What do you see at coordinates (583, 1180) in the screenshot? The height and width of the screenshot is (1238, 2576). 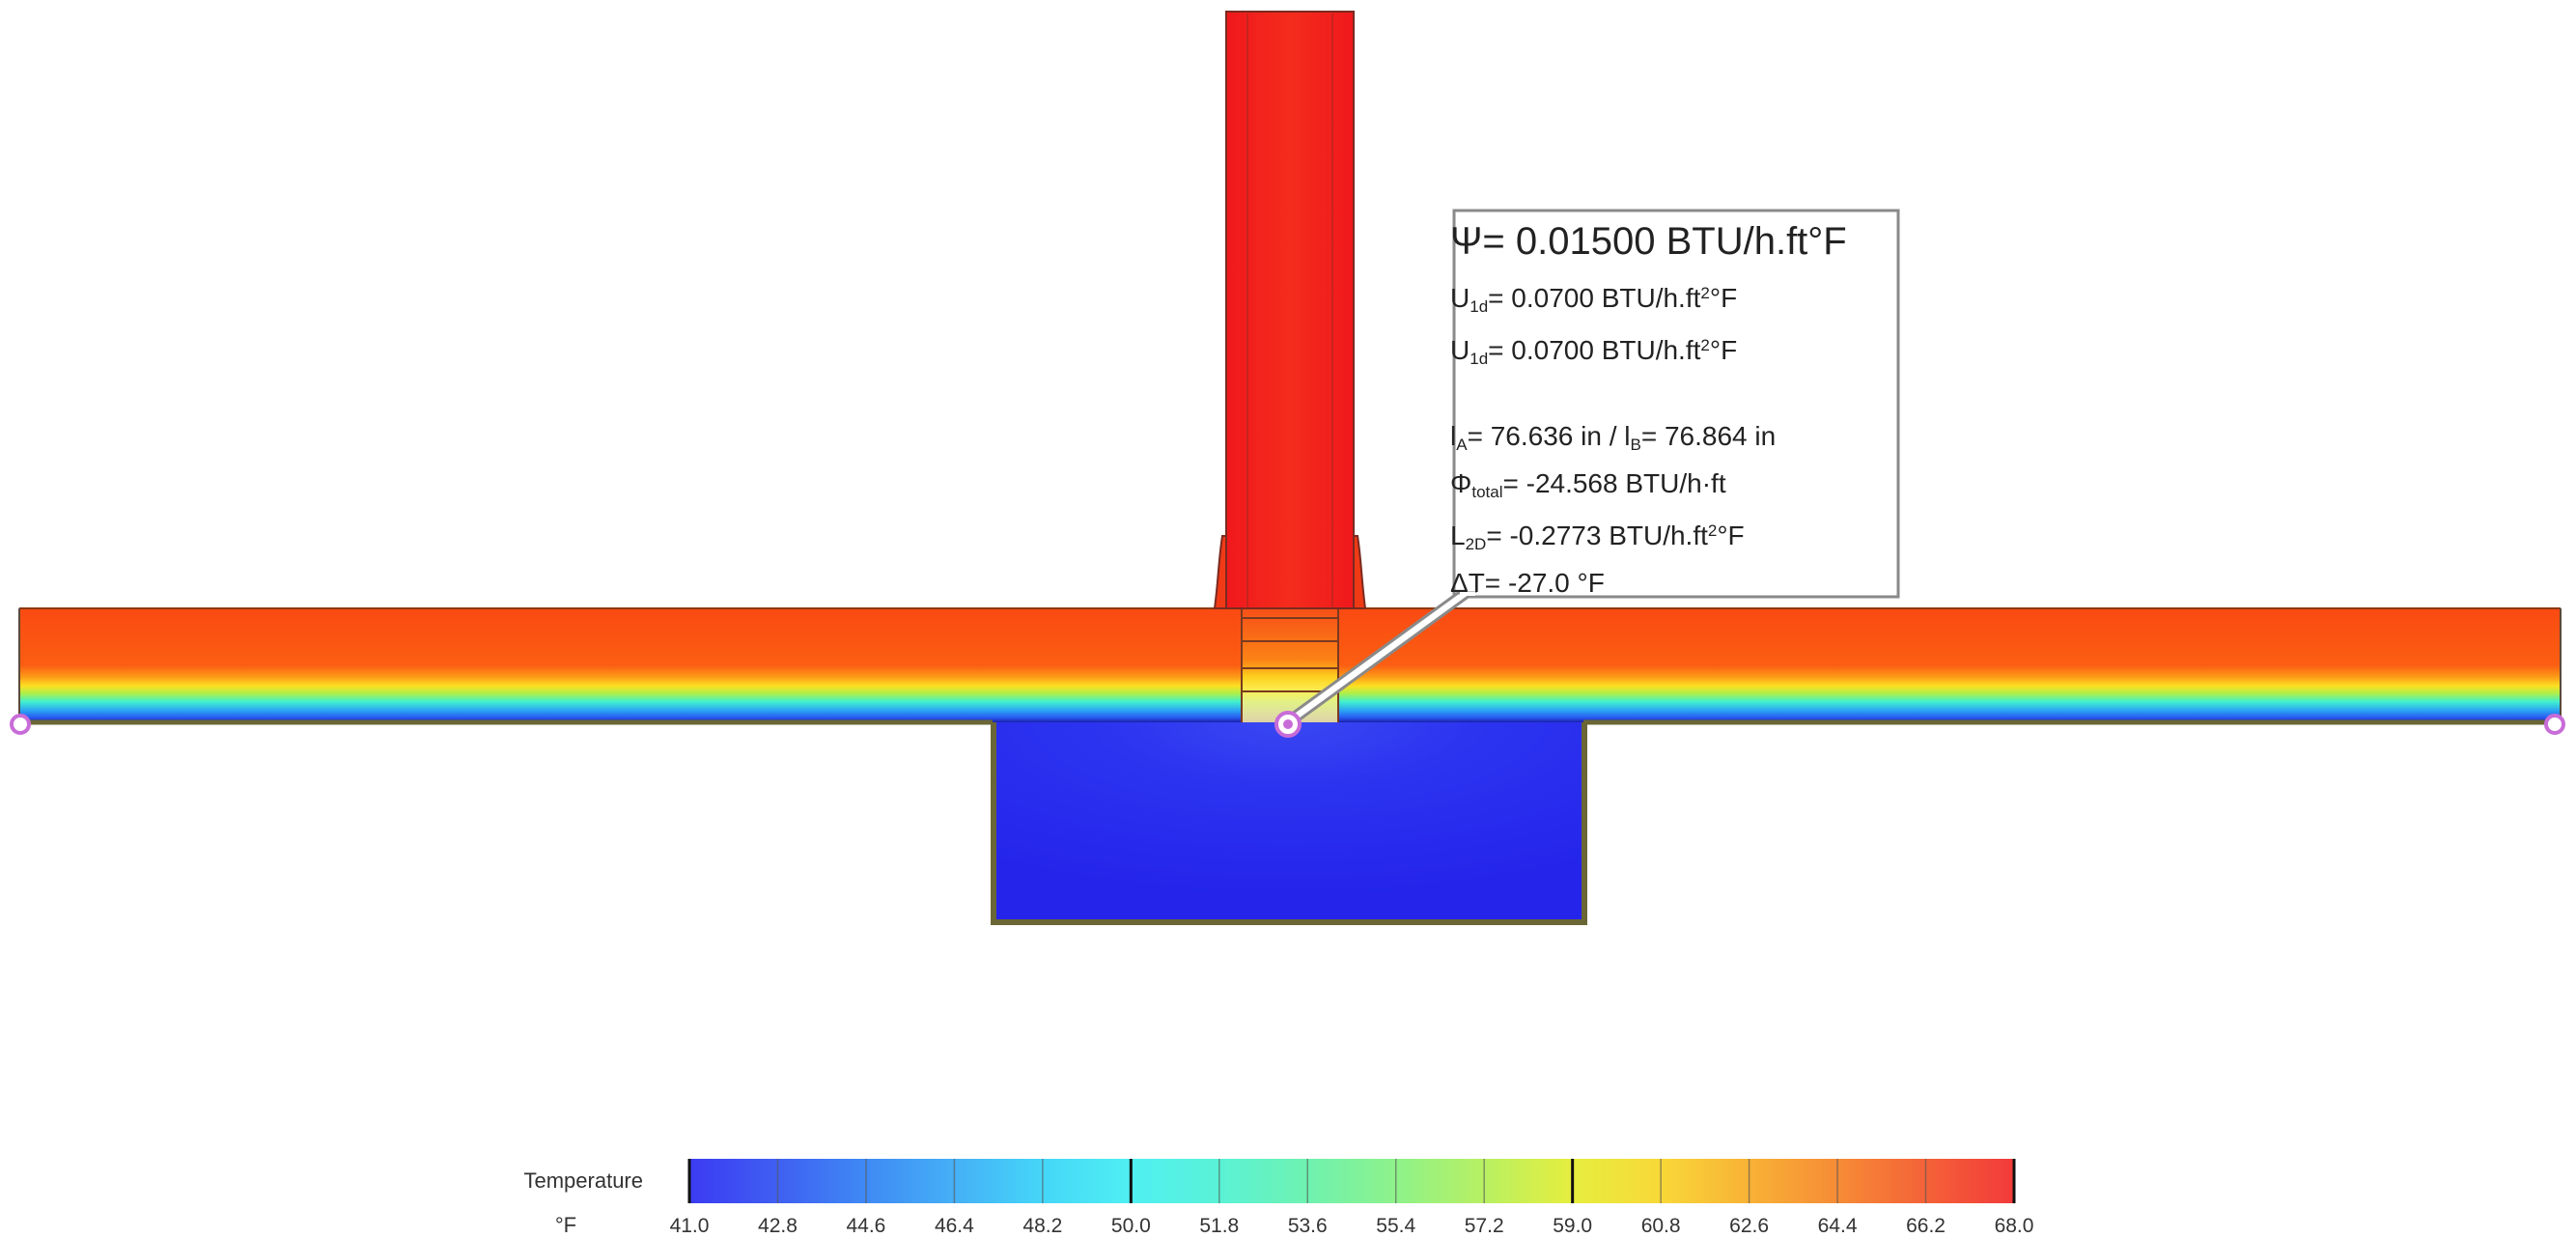 I see `legend-title: Temperature` at bounding box center [583, 1180].